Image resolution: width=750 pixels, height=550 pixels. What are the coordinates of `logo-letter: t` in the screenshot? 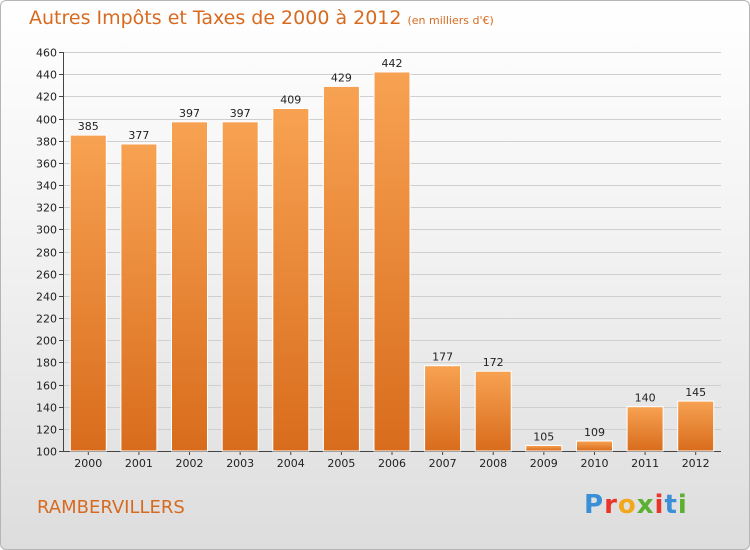 It's located at (671, 505).